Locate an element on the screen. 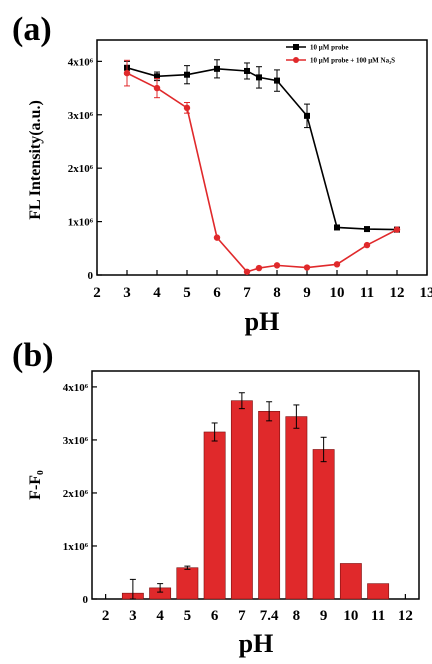 Image resolution: width=432 pixels, height=664 pixels. panel-a-ylabel: FL Intensity(a.u.) is located at coordinates (35, 160).